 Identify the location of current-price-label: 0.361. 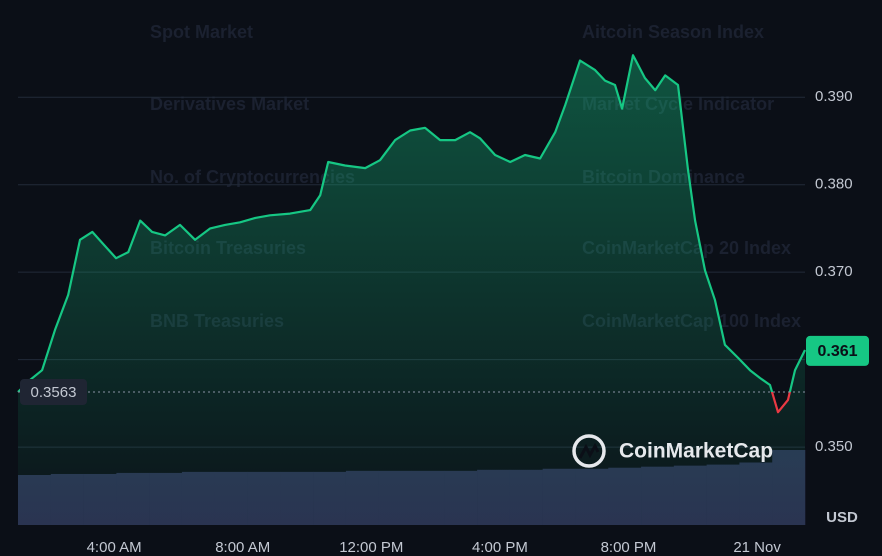
(837, 351).